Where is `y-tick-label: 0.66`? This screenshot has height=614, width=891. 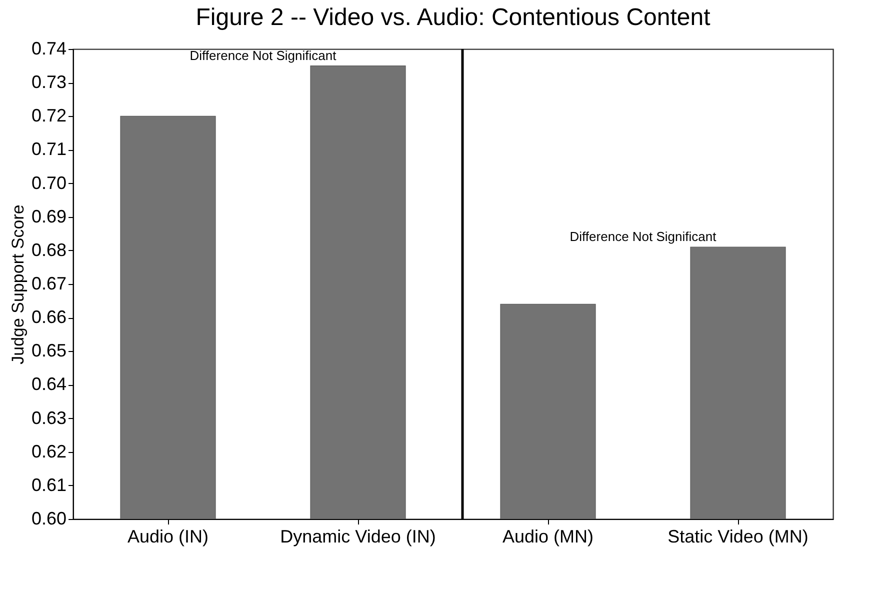
y-tick-label: 0.66 is located at coordinates (48, 317).